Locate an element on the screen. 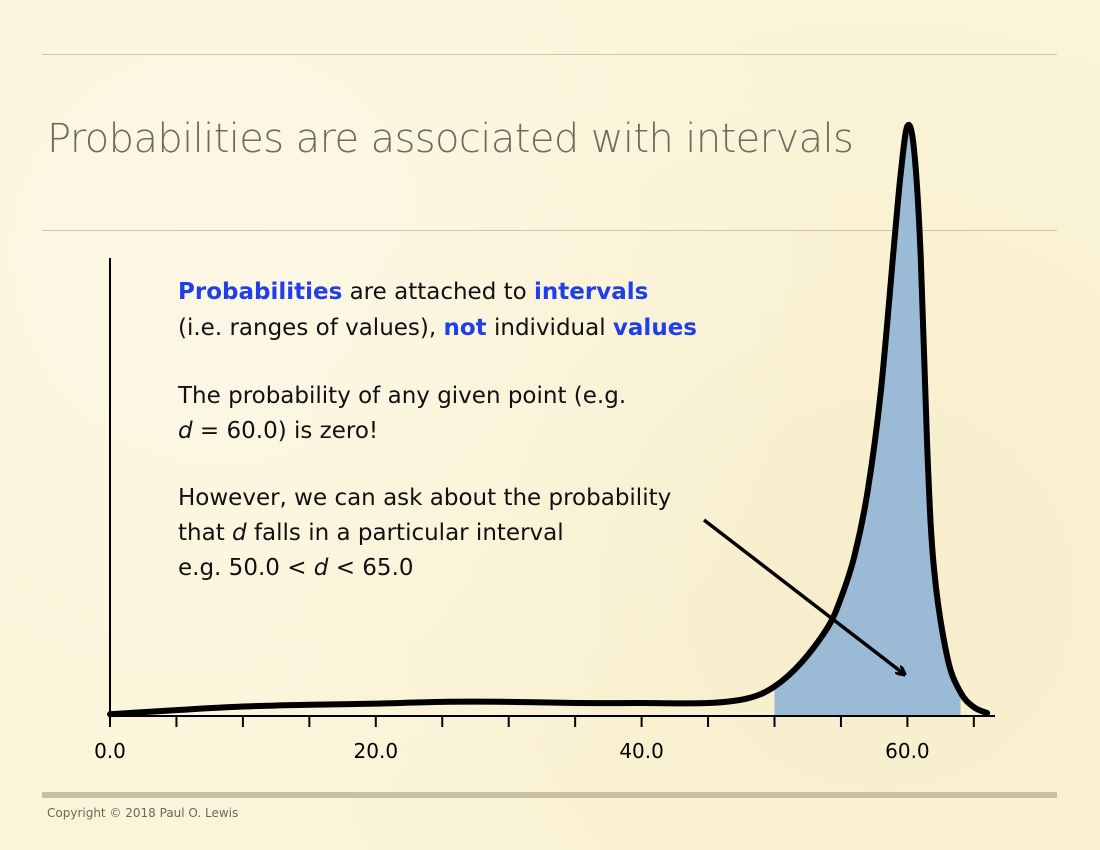 The image size is (1100, 850). text-segment: individual is located at coordinates (549, 328).